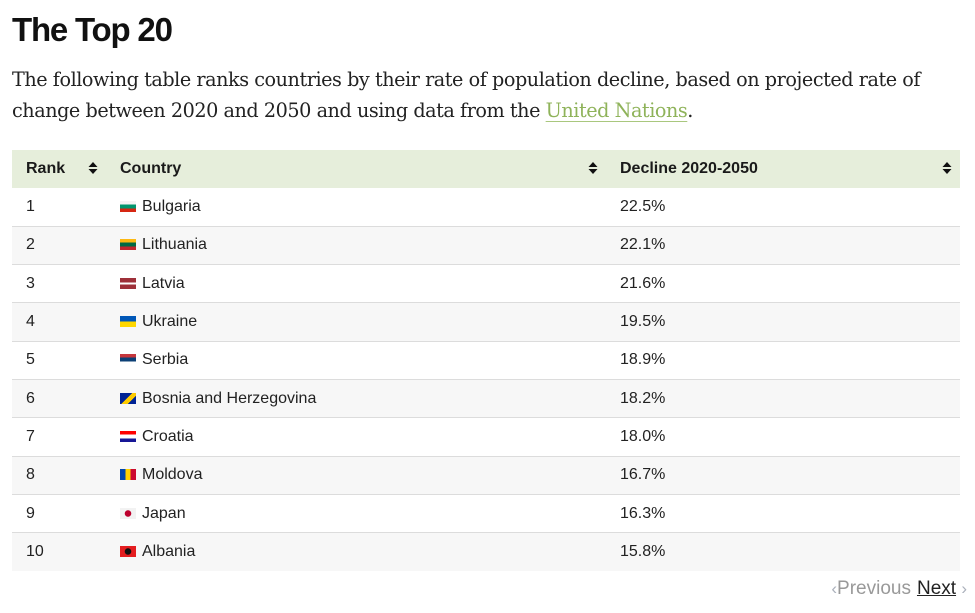 This screenshot has height=613, width=975. Describe the element at coordinates (936, 588) in the screenshot. I see `next-button: Next` at that location.